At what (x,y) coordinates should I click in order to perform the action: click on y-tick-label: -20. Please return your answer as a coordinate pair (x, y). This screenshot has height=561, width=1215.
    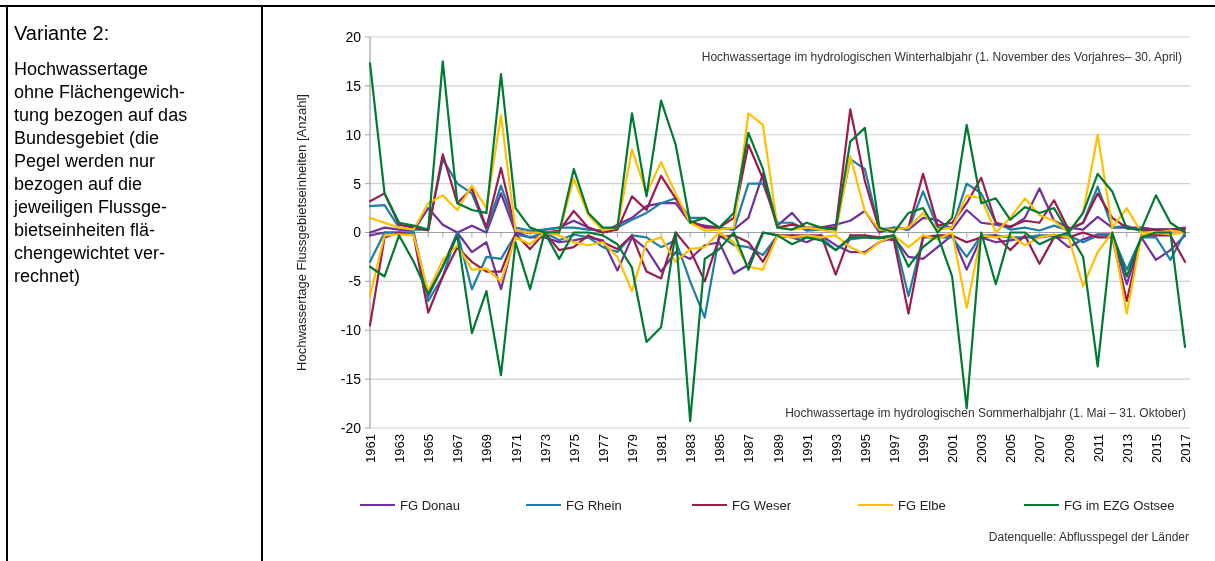
    Looking at the image, I should click on (351, 427).